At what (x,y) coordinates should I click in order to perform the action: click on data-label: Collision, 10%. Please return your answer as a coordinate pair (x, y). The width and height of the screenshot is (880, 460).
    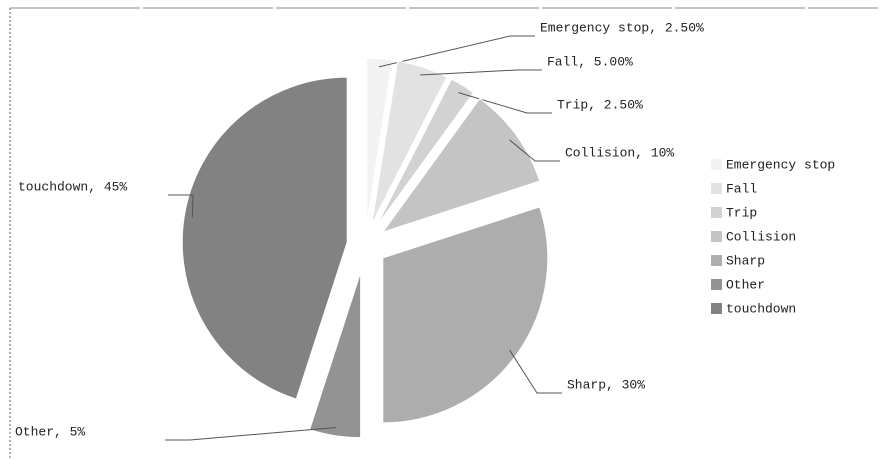
    Looking at the image, I should click on (619, 152).